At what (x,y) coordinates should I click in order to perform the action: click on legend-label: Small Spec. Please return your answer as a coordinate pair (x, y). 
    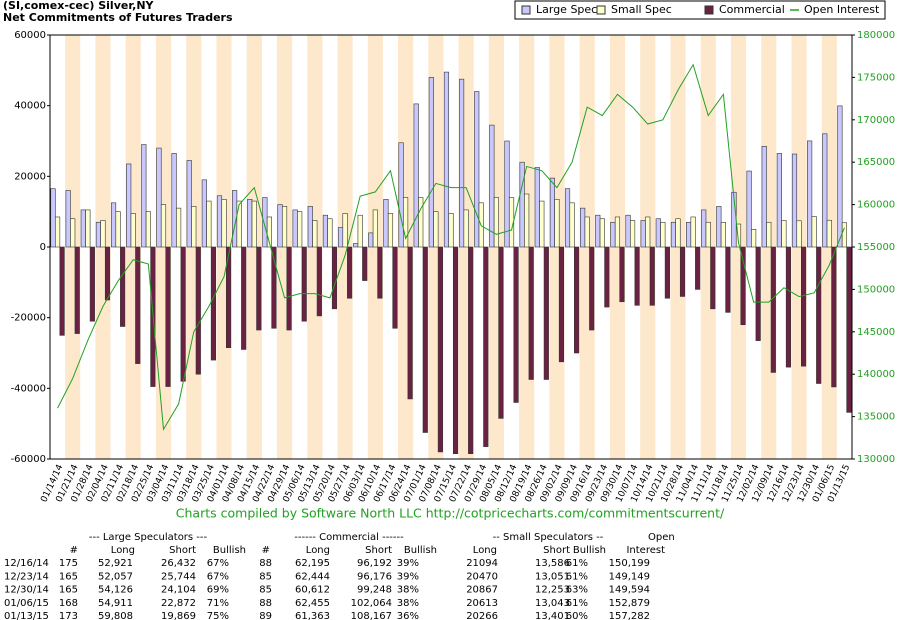
    Looking at the image, I should click on (641, 9).